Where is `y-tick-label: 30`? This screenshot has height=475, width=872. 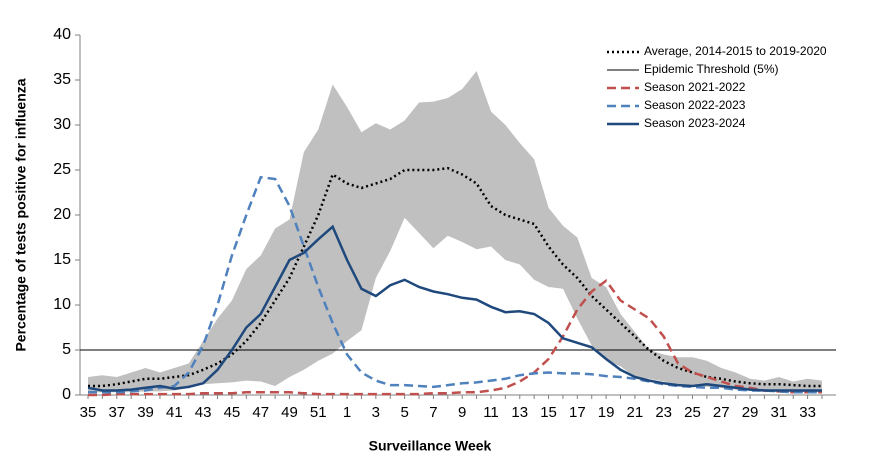
y-tick-label: 30 is located at coordinates (62, 124).